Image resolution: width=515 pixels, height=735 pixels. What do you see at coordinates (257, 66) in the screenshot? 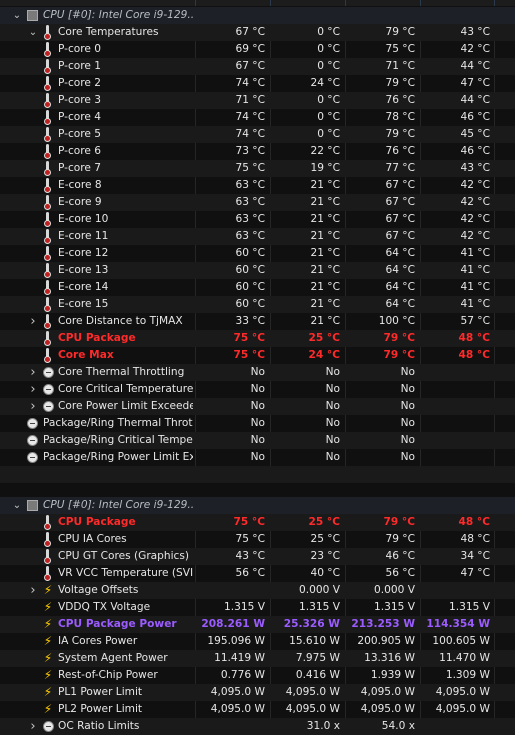
I see `sensor-row: P-core 1 67 °C 0 °C 71 °C 44 °C` at bounding box center [257, 66].